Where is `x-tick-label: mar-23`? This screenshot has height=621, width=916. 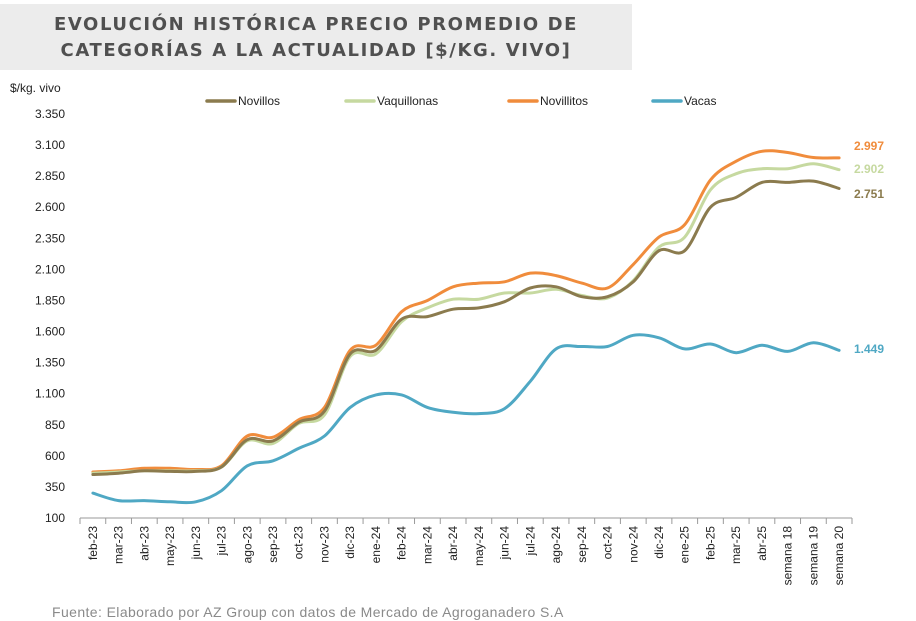
x-tick-label: mar-23 is located at coordinates (119, 545).